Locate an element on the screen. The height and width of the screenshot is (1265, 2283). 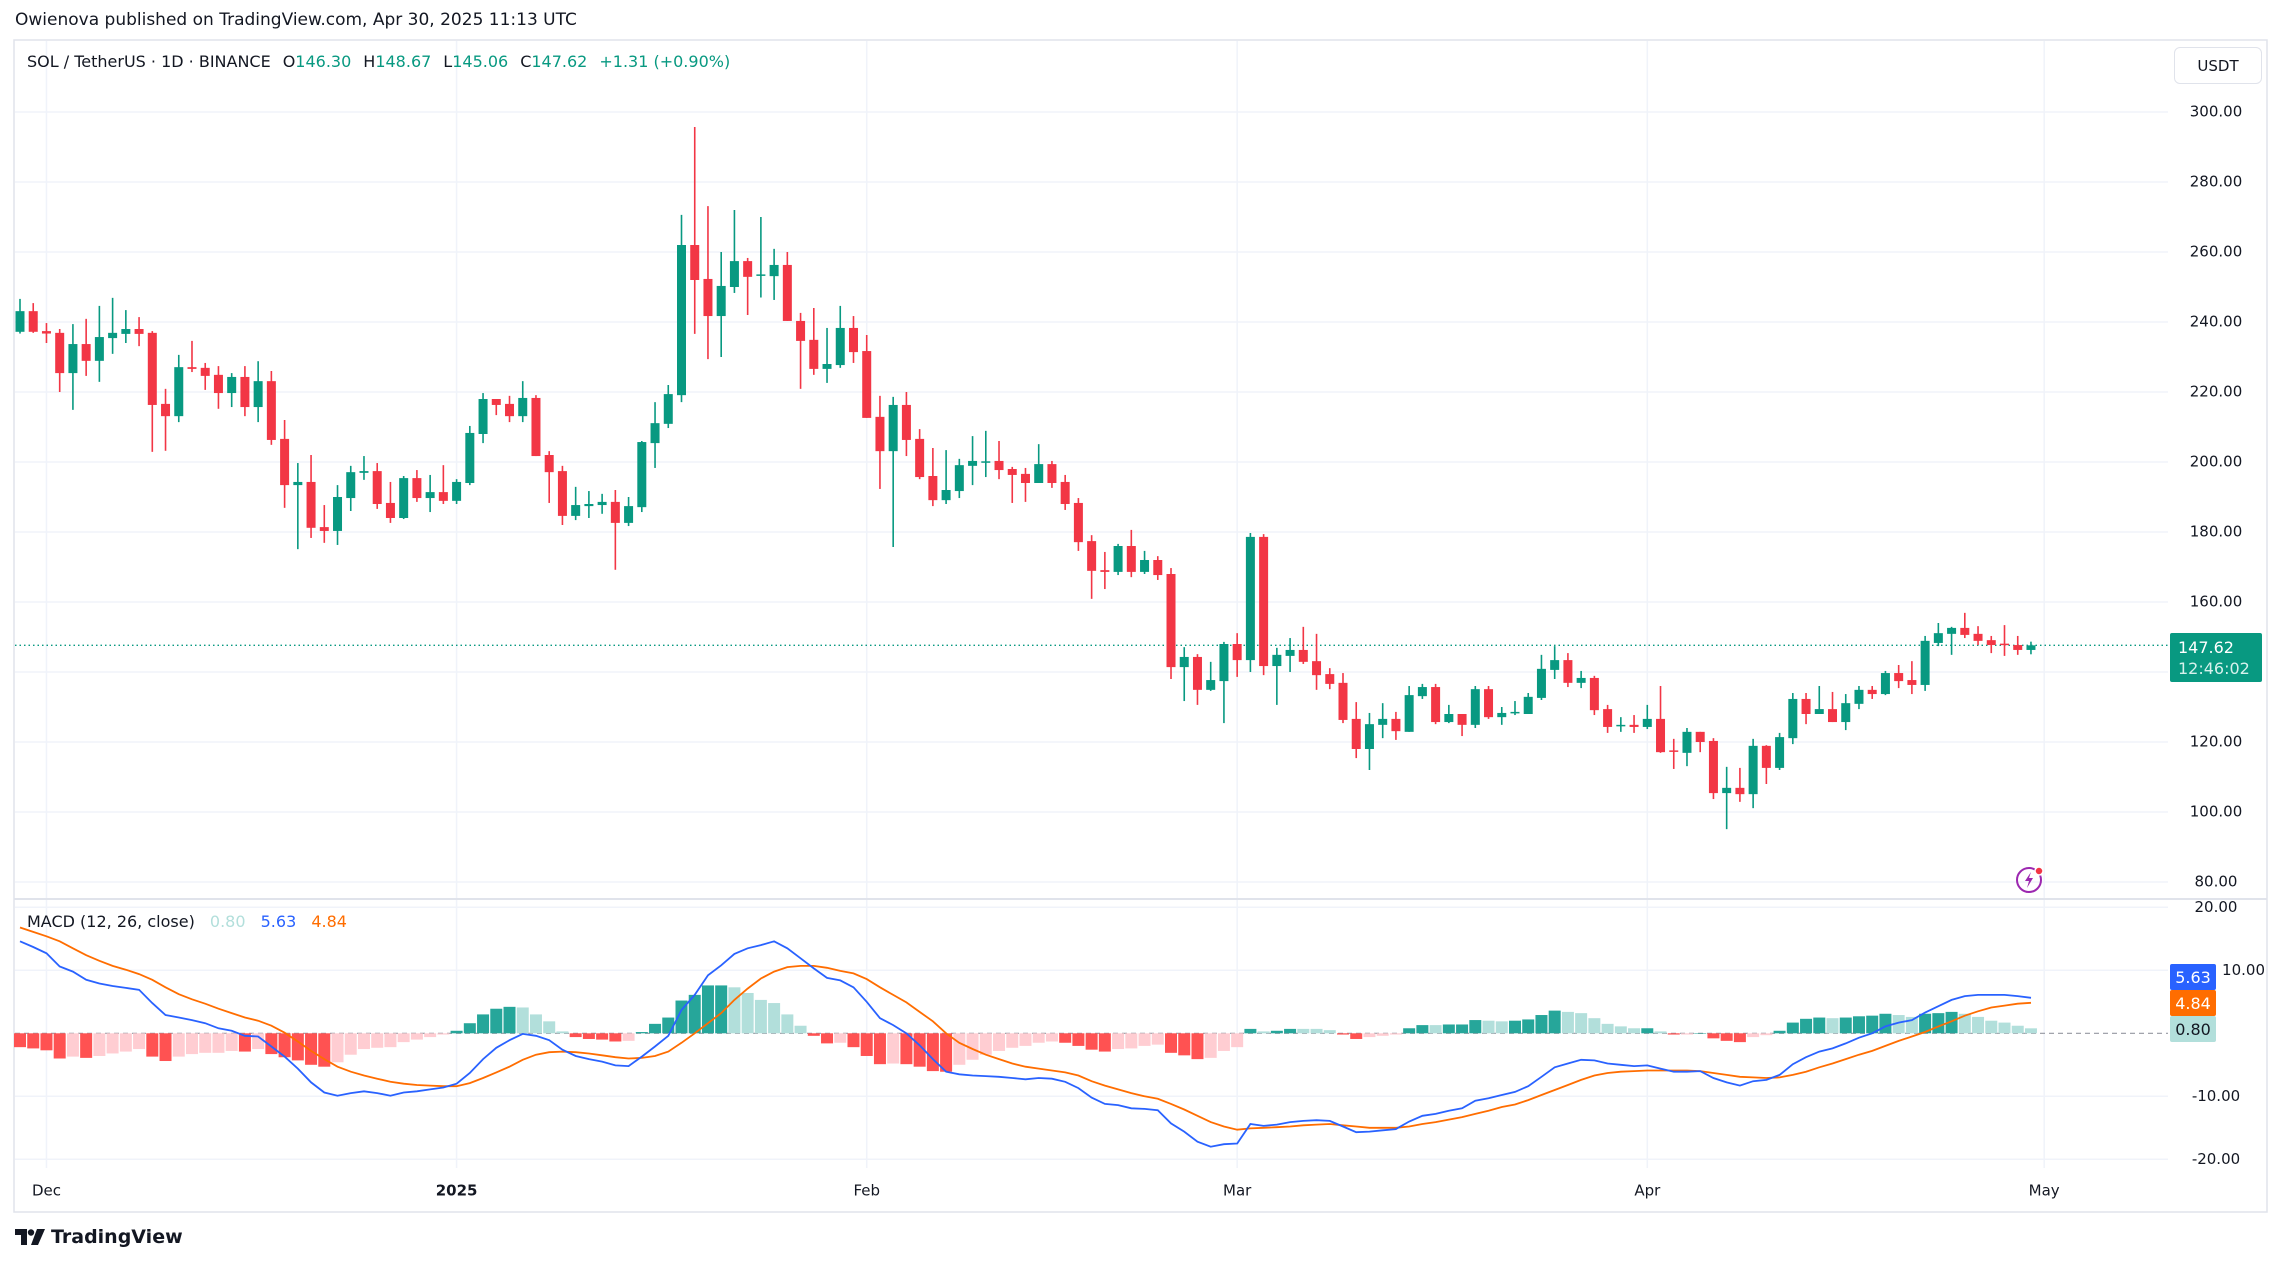
tradingview-footer: TradingView is located at coordinates (99, 1237).